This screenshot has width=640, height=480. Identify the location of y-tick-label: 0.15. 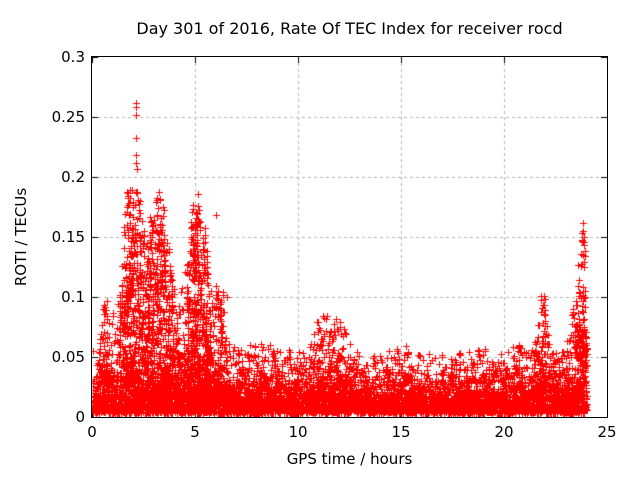
(68, 237).